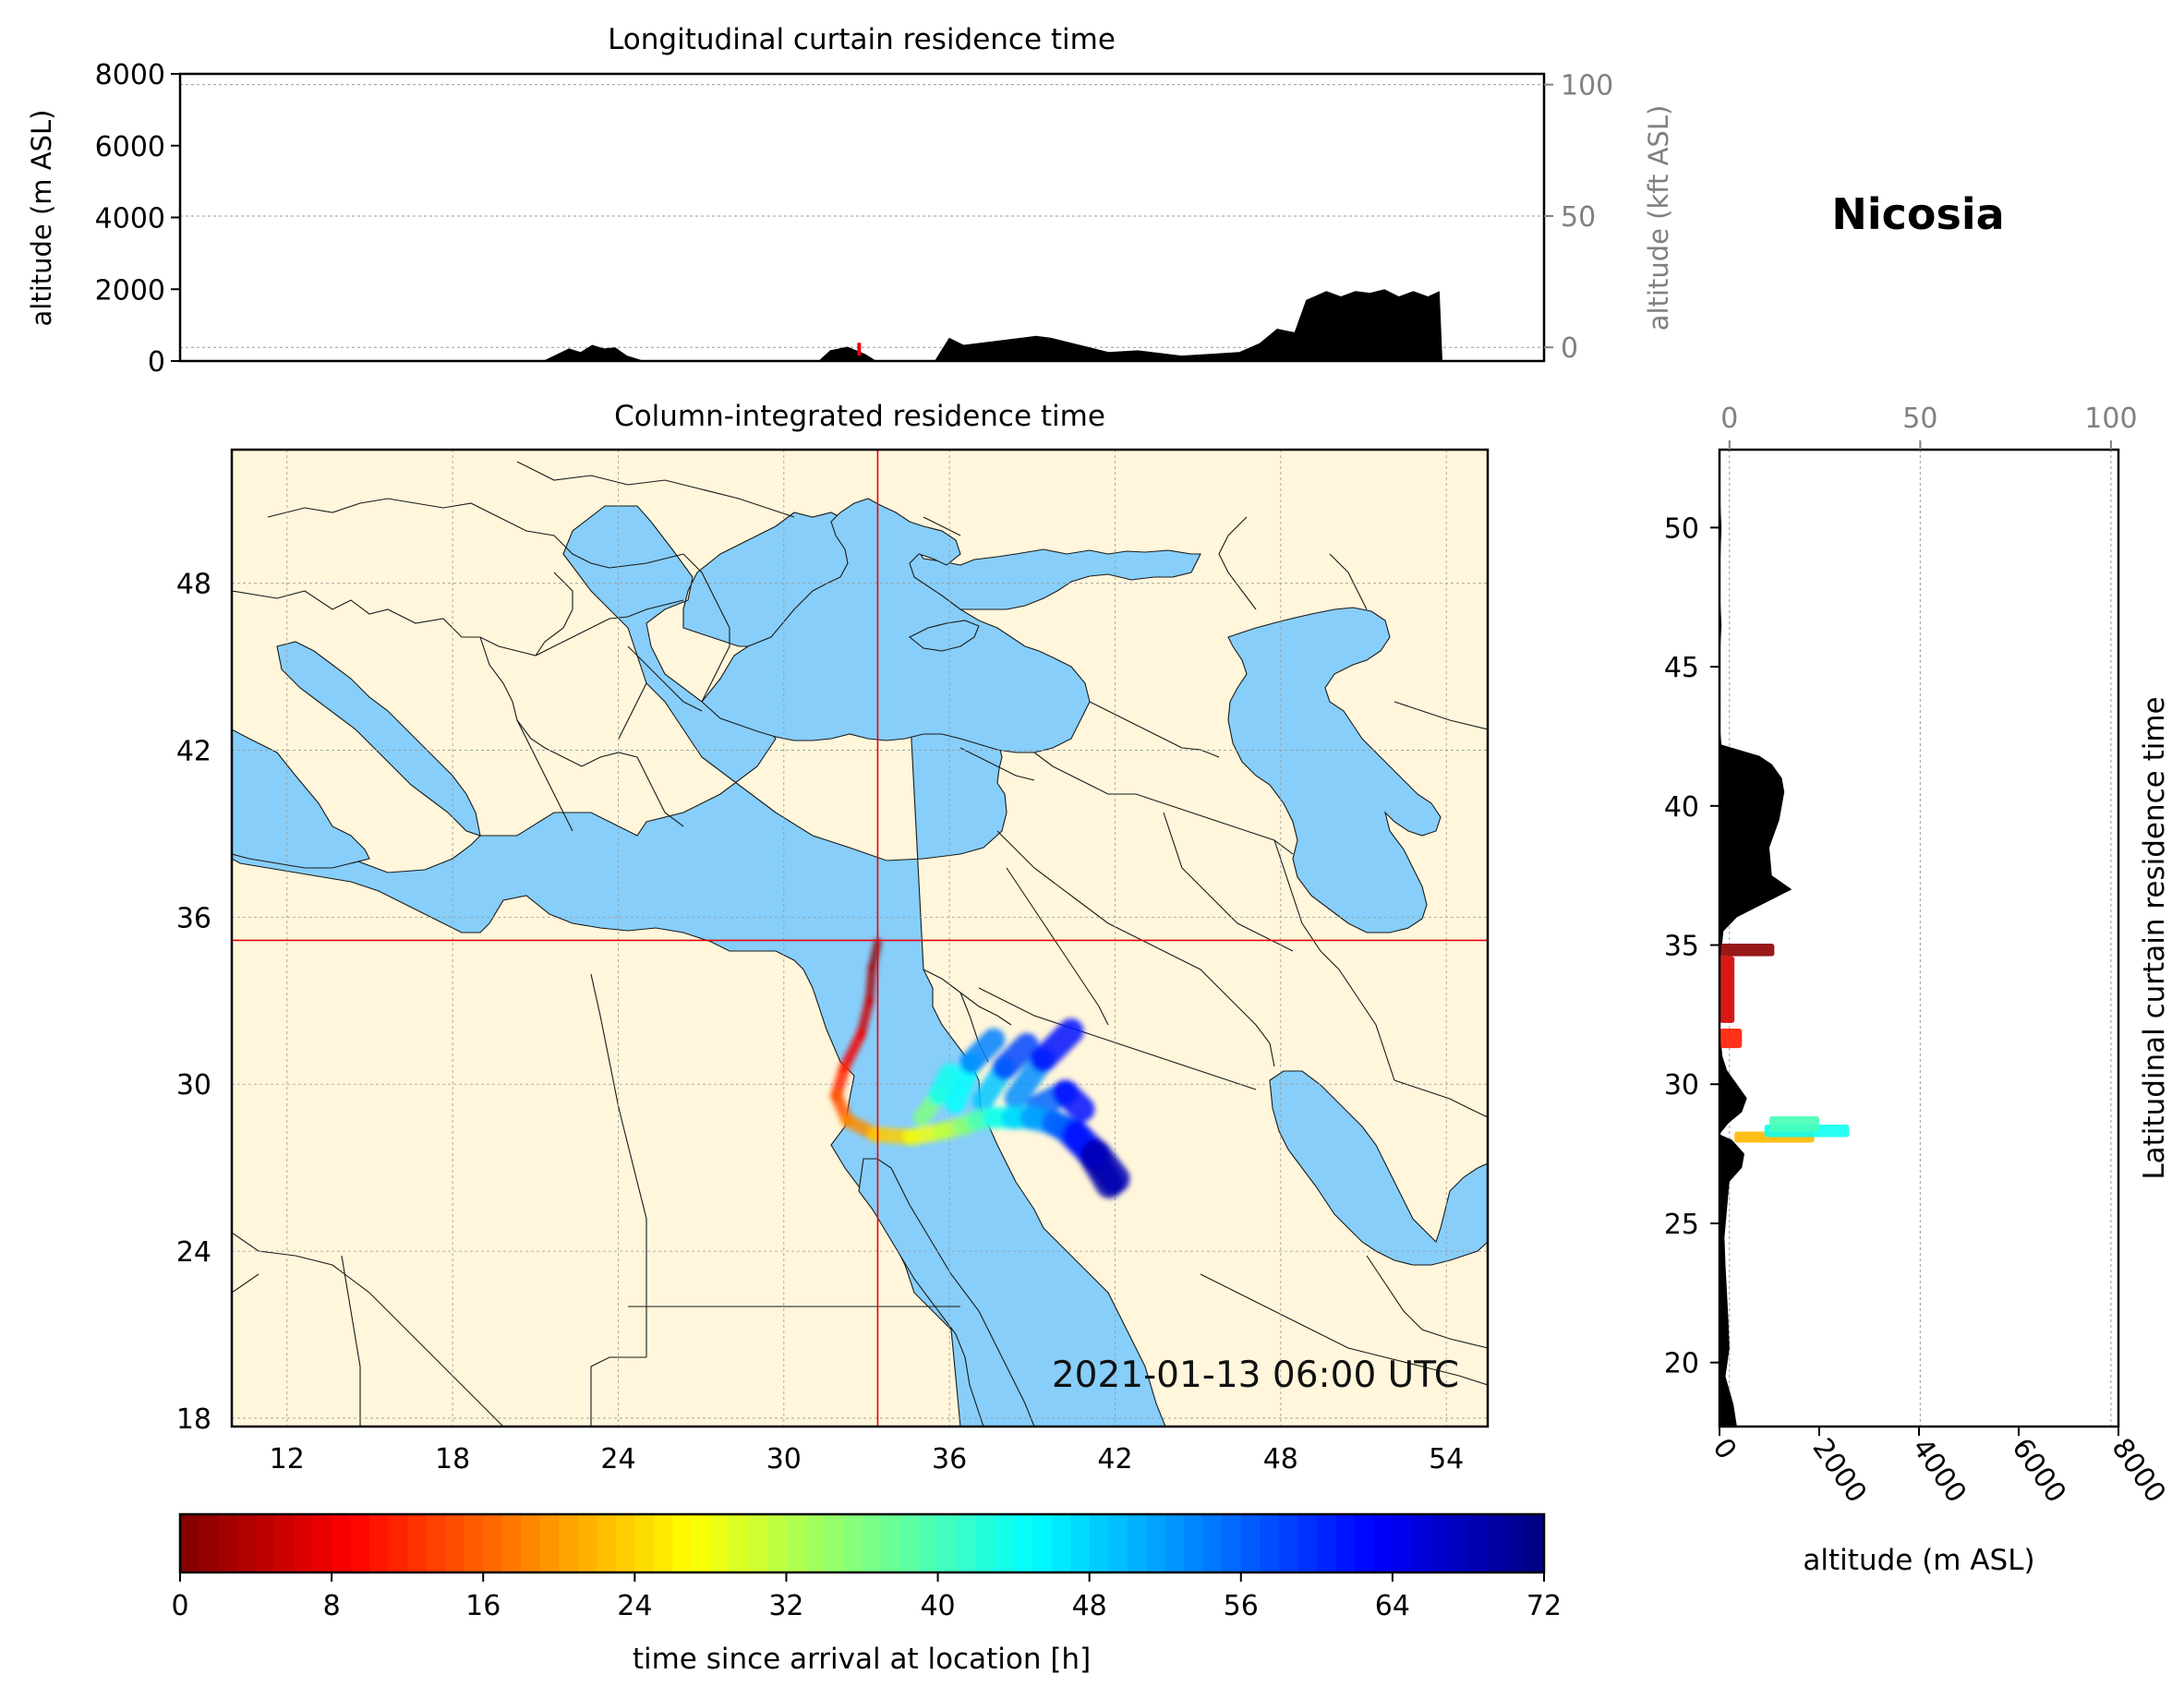  I want to click on colorbar-label: time since arrival at location [h], so click(862, 1659).